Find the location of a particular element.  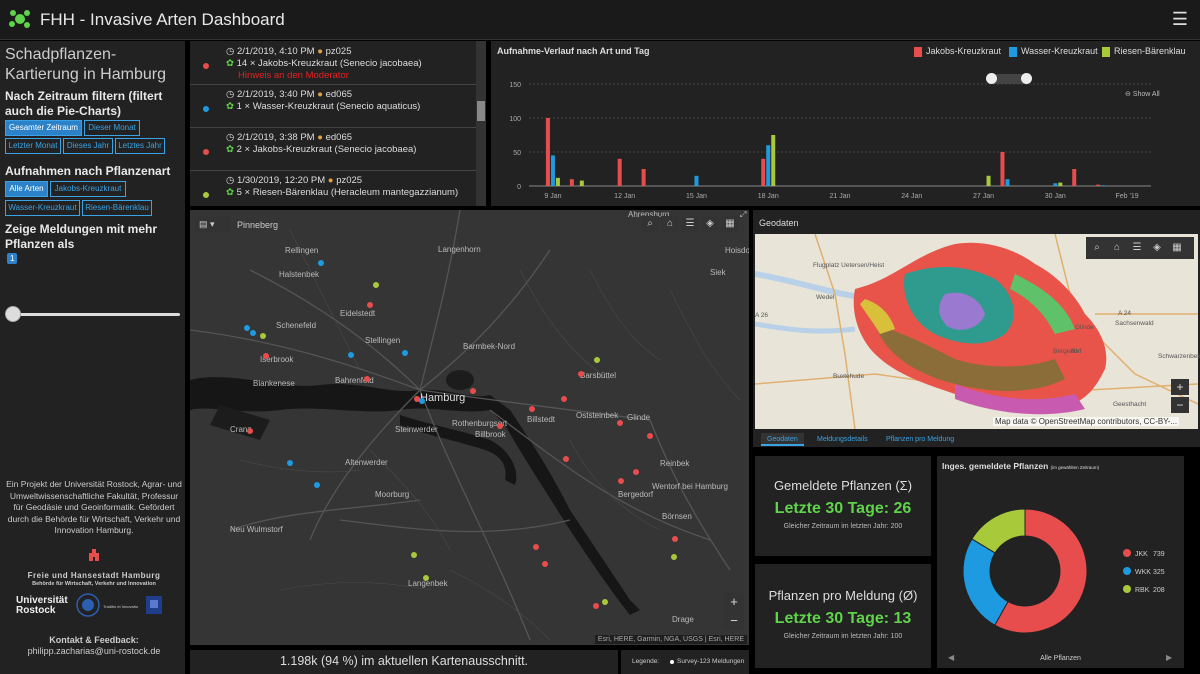

species-alle-arten-button: Alle Arten is located at coordinates (26, 189).